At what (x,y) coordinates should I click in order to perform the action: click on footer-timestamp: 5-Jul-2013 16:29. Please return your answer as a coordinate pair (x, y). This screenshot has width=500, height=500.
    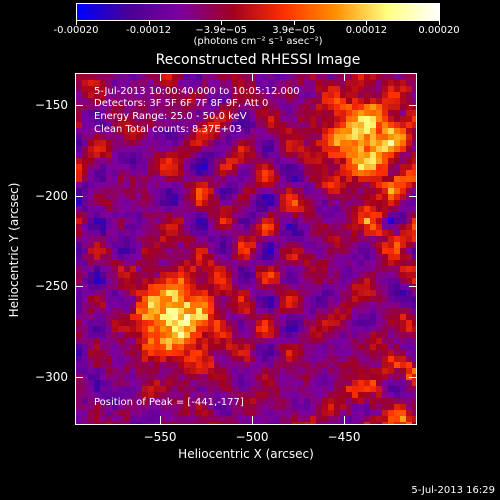
    Looking at the image, I should click on (453, 490).